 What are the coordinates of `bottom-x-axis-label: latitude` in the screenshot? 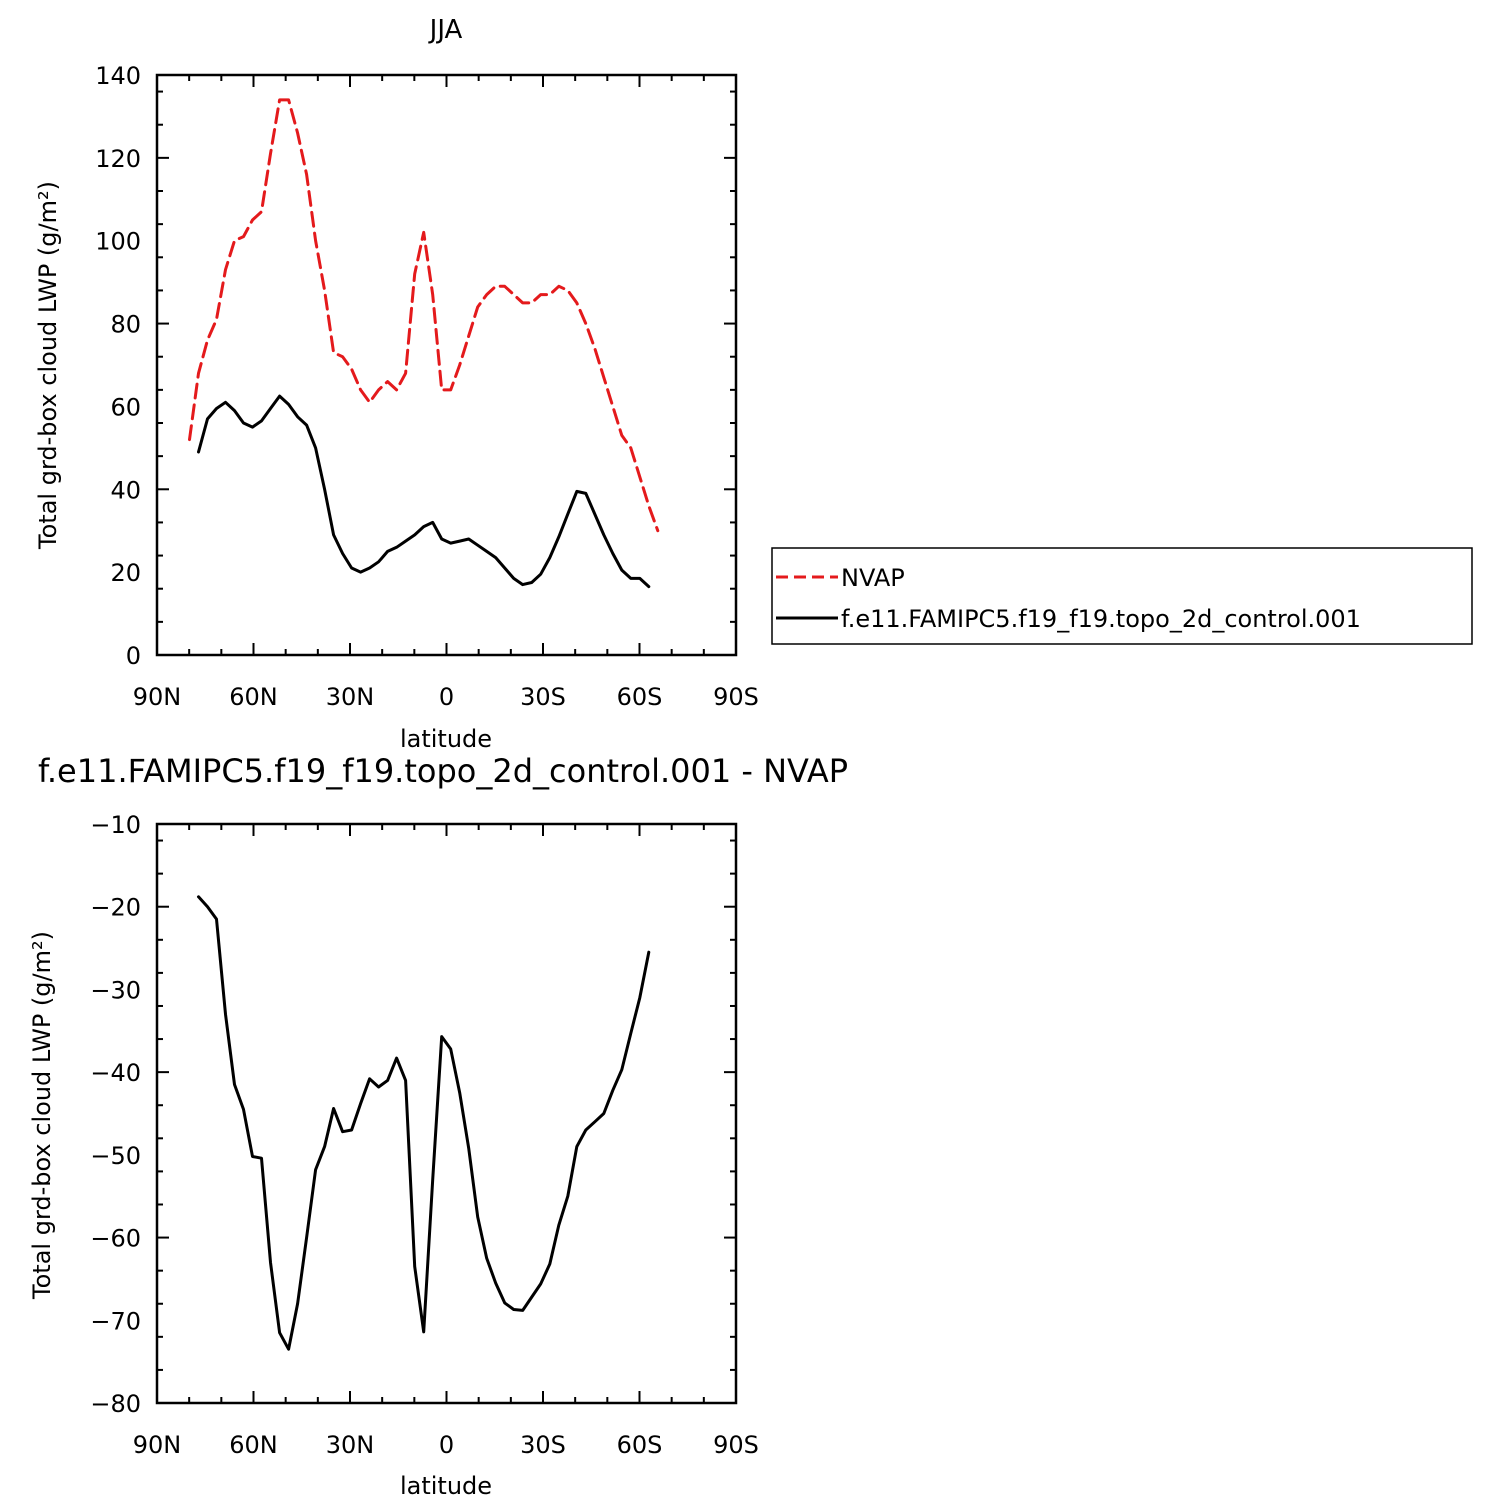 It's located at (446, 1486).